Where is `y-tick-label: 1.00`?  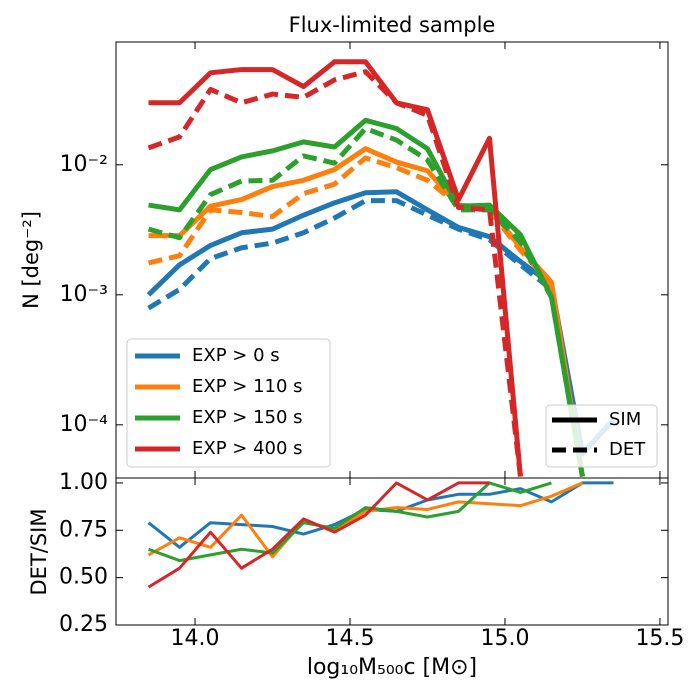 y-tick-label: 1.00 is located at coordinates (83, 482).